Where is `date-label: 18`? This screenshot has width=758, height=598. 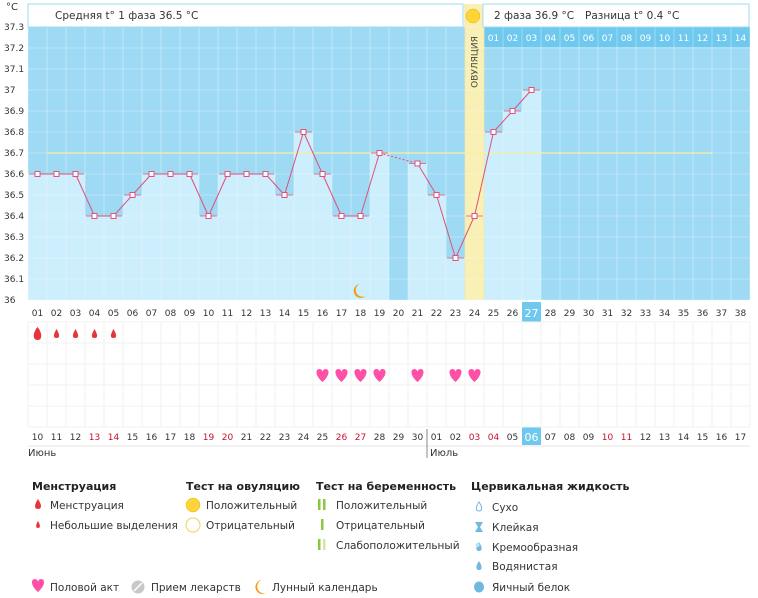
date-label: 18 is located at coordinates (190, 438).